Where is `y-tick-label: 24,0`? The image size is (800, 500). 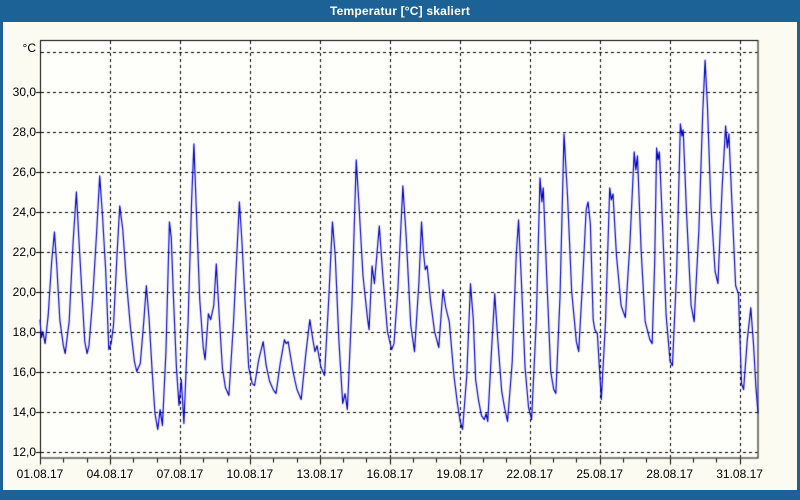 y-tick-label: 24,0 is located at coordinates (24, 211).